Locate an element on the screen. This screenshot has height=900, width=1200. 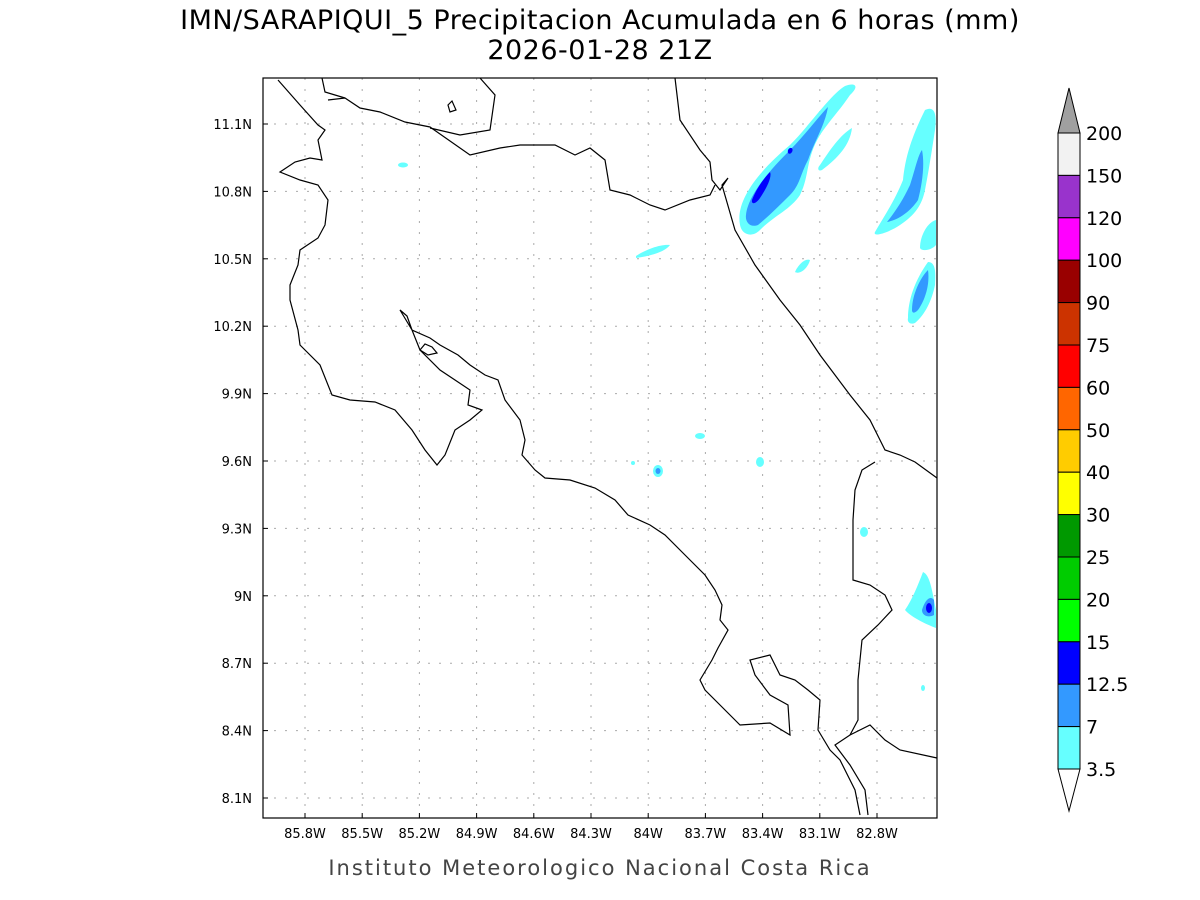
colorbar-label: 200 is located at coordinates (1104, 134).